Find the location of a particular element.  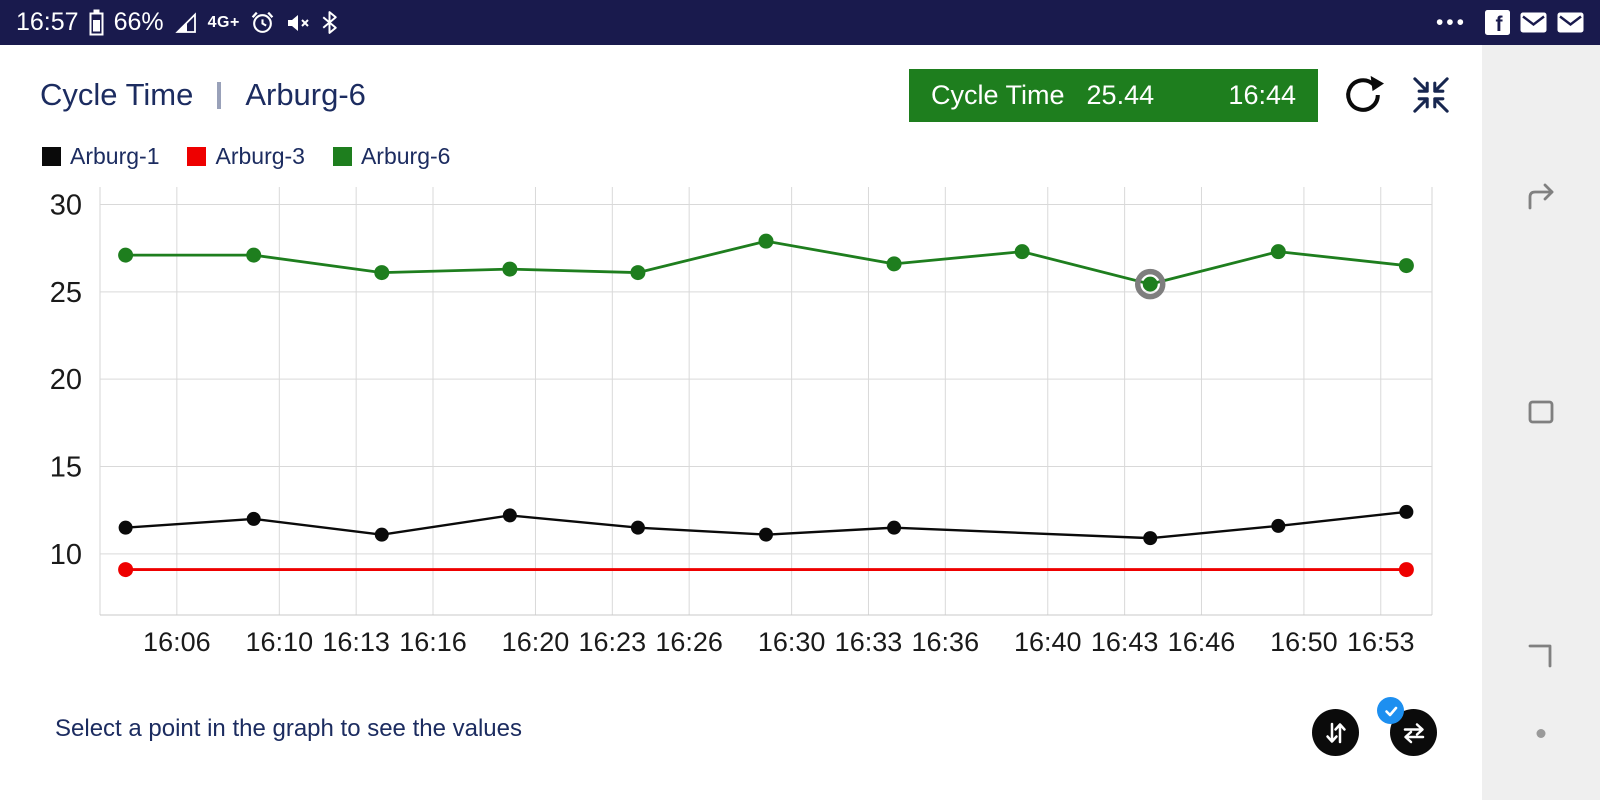

check-icon is located at coordinates (1390, 711).